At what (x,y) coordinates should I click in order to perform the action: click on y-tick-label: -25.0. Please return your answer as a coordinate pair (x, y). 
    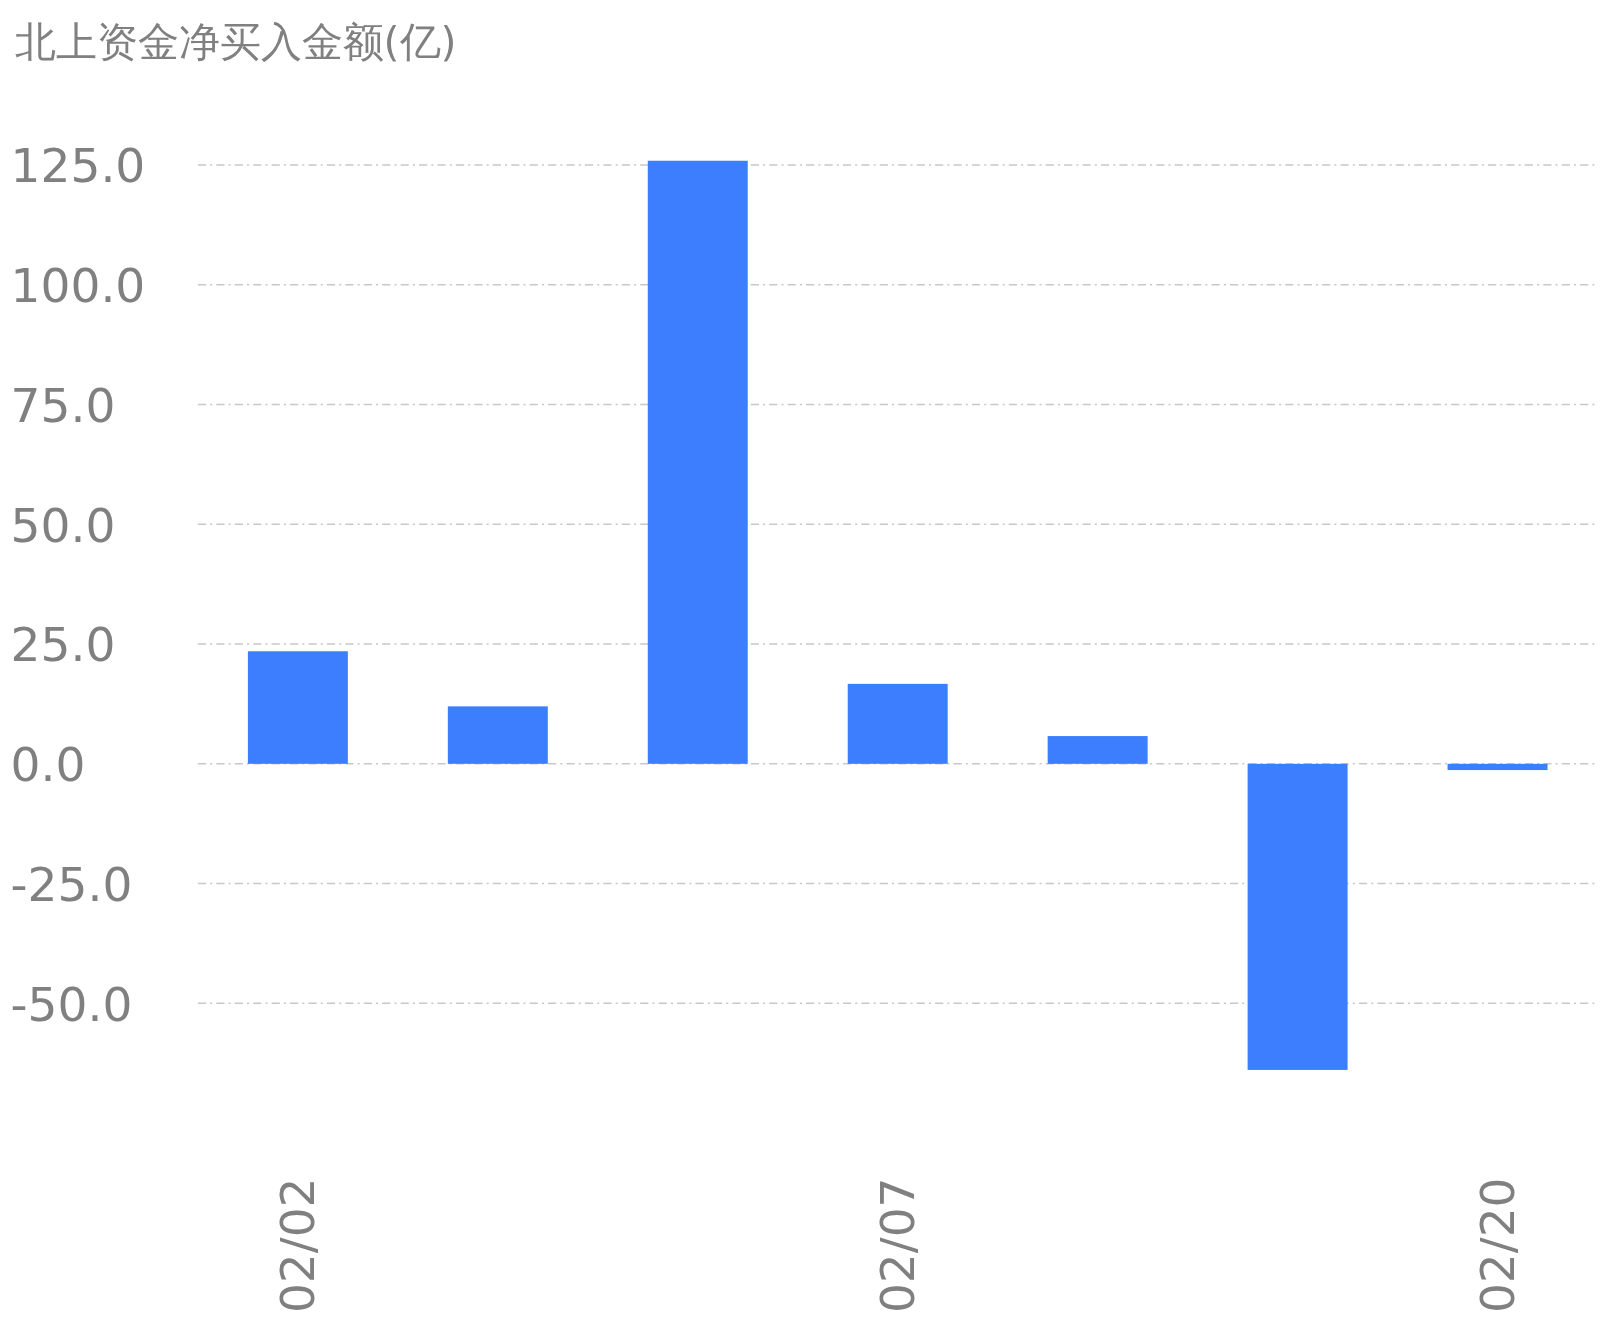
    Looking at the image, I should click on (71, 884).